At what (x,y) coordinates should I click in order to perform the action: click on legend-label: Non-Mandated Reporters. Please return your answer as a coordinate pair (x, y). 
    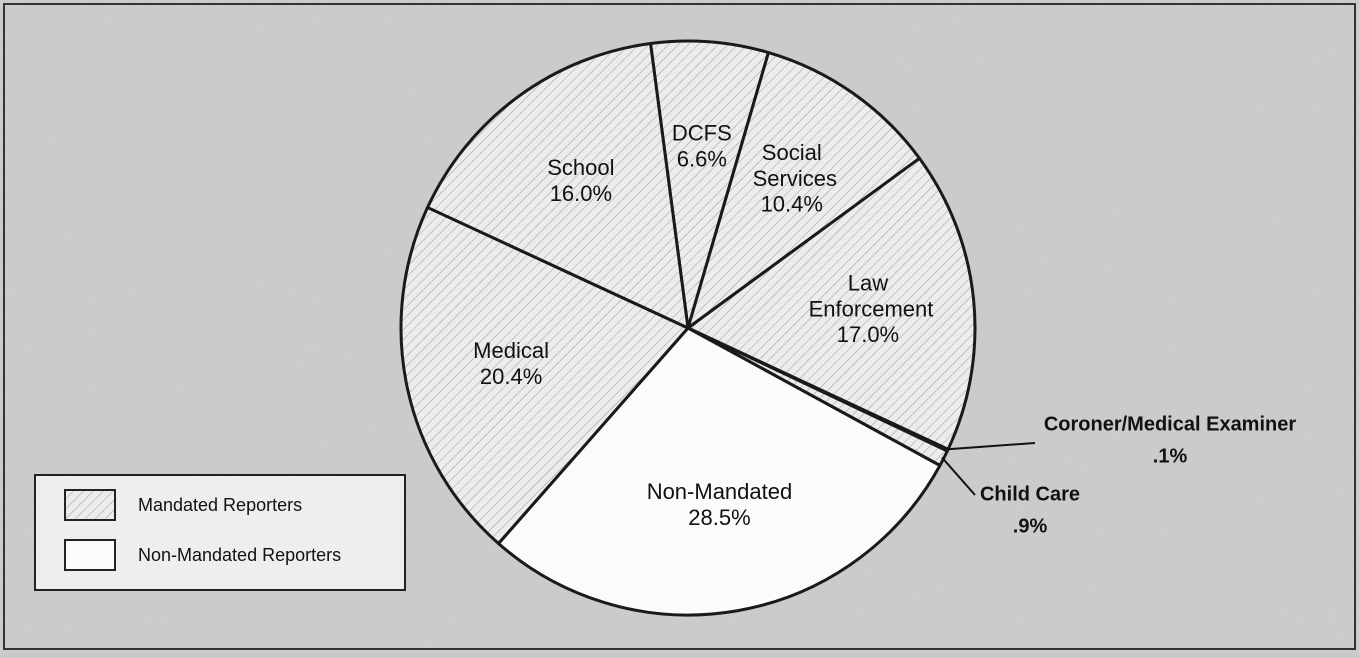
    Looking at the image, I should click on (239, 555).